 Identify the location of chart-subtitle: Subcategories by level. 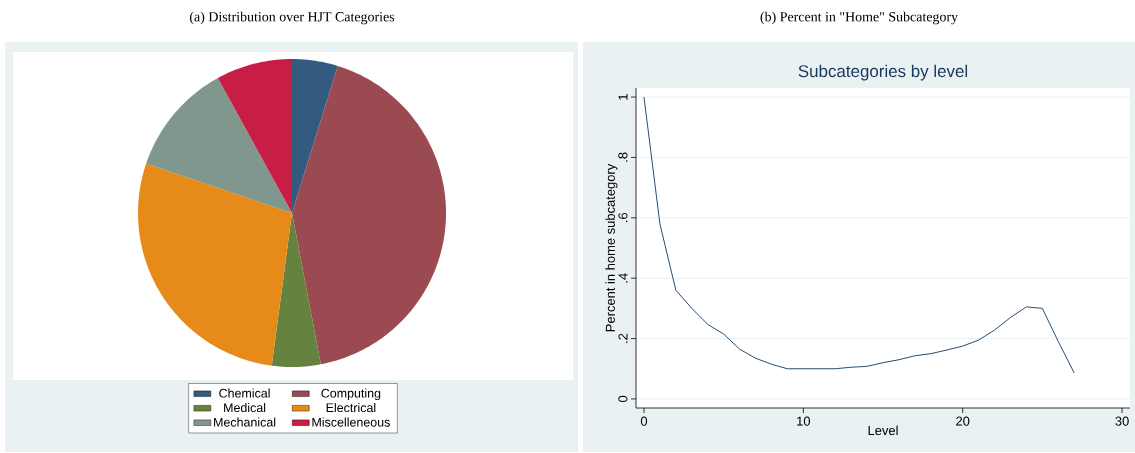
(883, 72).